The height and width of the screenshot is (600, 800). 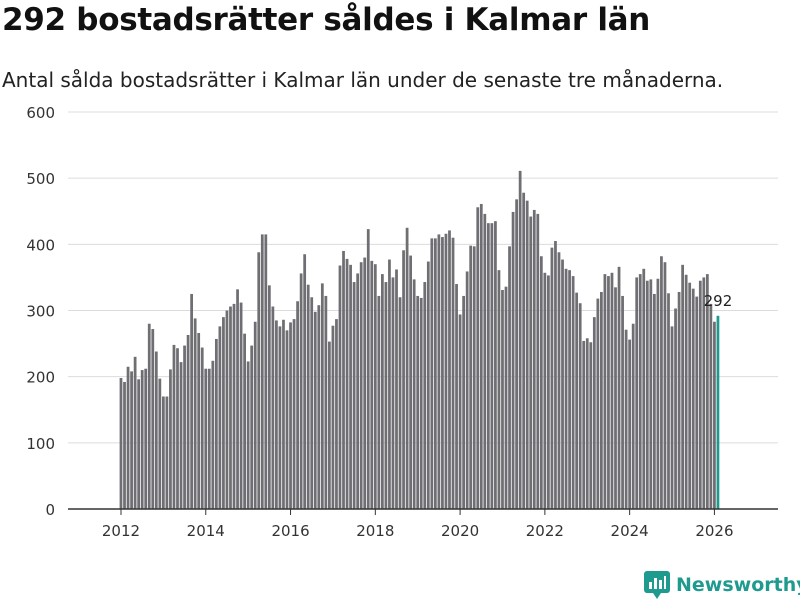 I want to click on y-tick-label: 500, so click(x=40, y=179).